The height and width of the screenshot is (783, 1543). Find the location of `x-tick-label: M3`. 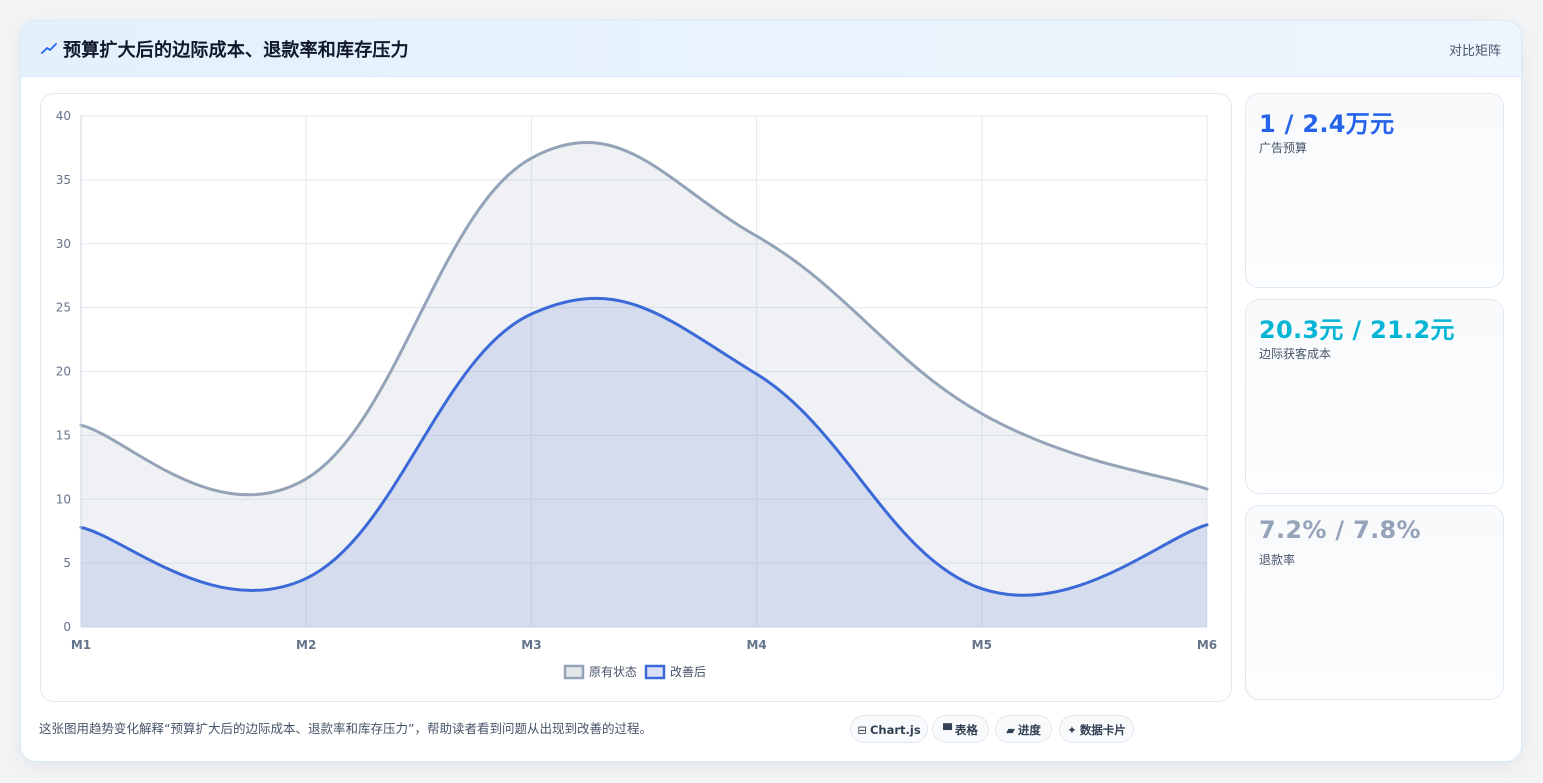

x-tick-label: M3 is located at coordinates (531, 645).